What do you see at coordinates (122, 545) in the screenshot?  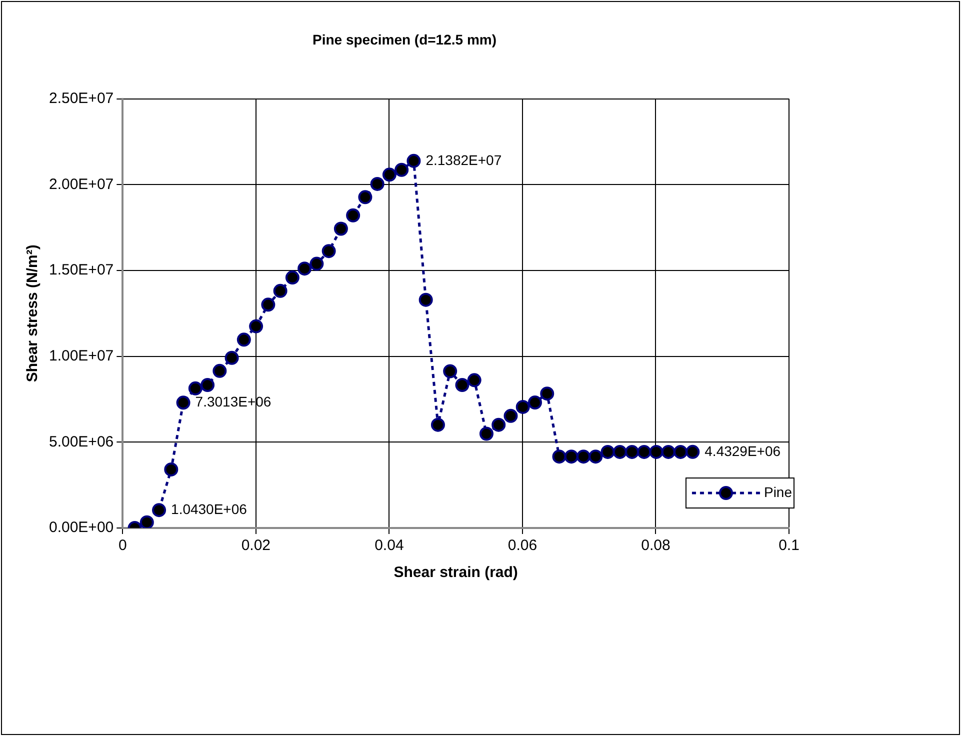 I see `x-tick-label: 0` at bounding box center [122, 545].